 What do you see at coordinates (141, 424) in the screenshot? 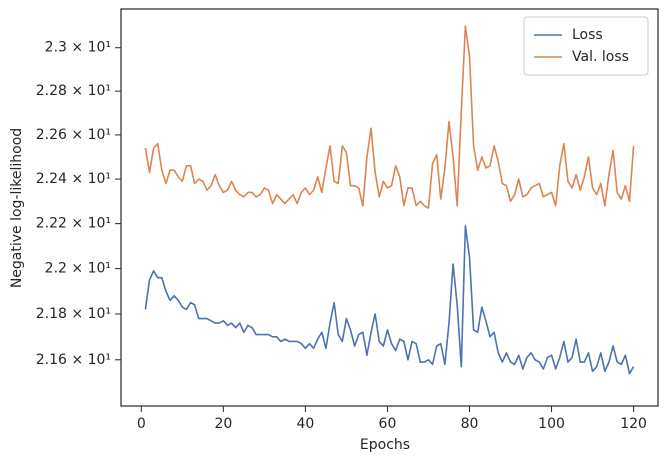
I see `x-tick-label: 0` at bounding box center [141, 424].